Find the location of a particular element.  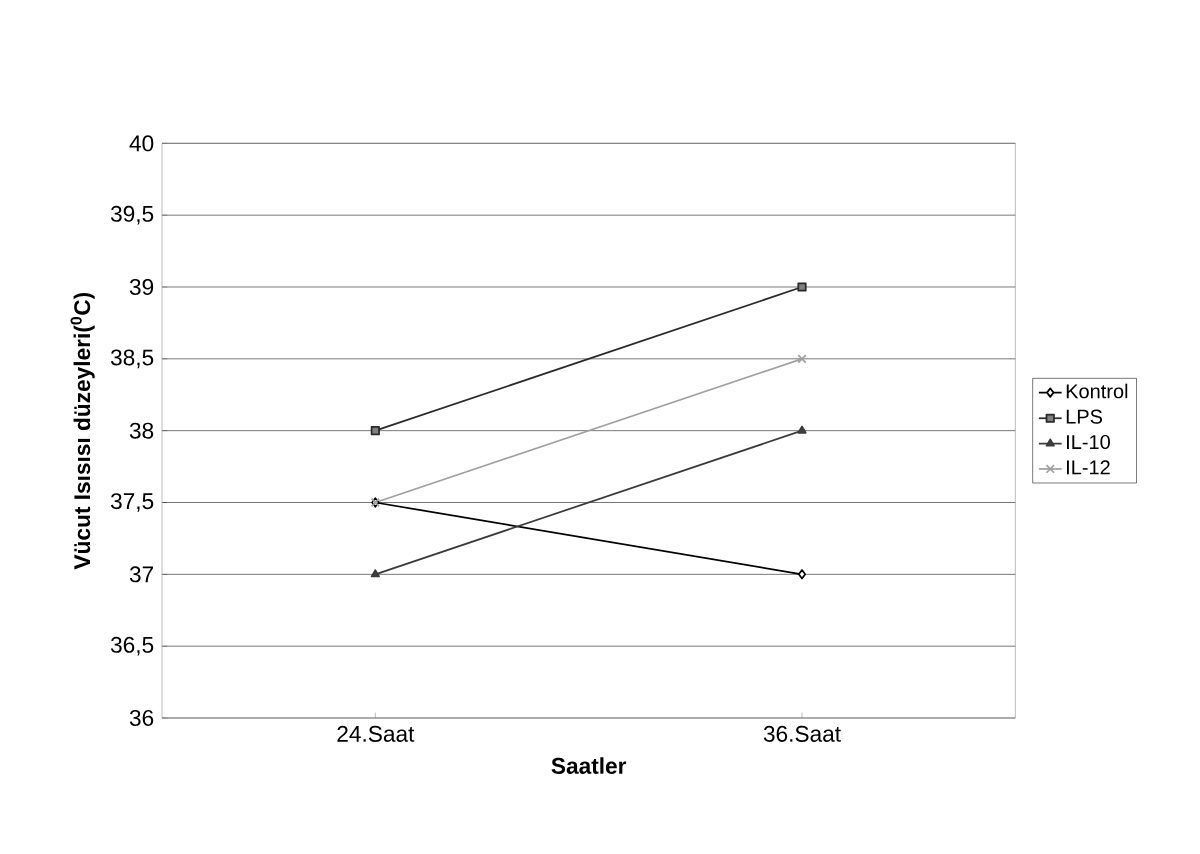

legend-label: LPS is located at coordinates (1084, 416).